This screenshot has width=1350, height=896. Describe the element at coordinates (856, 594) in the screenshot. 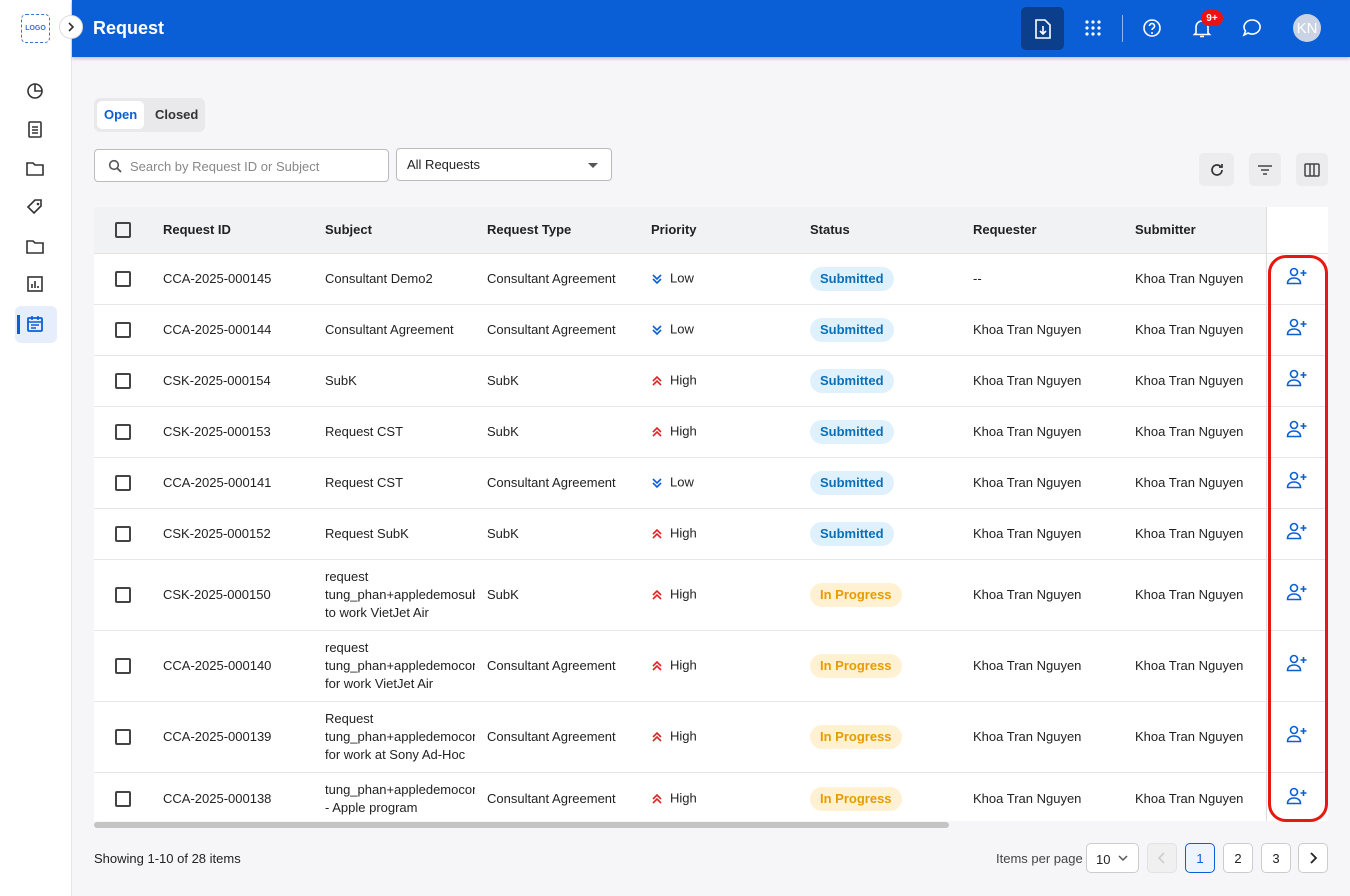

I see `status-badge: In Progress` at that location.